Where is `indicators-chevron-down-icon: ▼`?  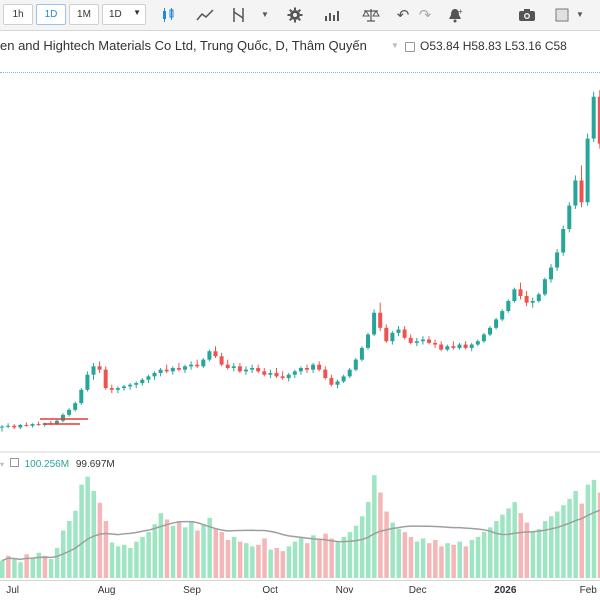 indicators-chevron-down-icon: ▼ is located at coordinates (265, 14).